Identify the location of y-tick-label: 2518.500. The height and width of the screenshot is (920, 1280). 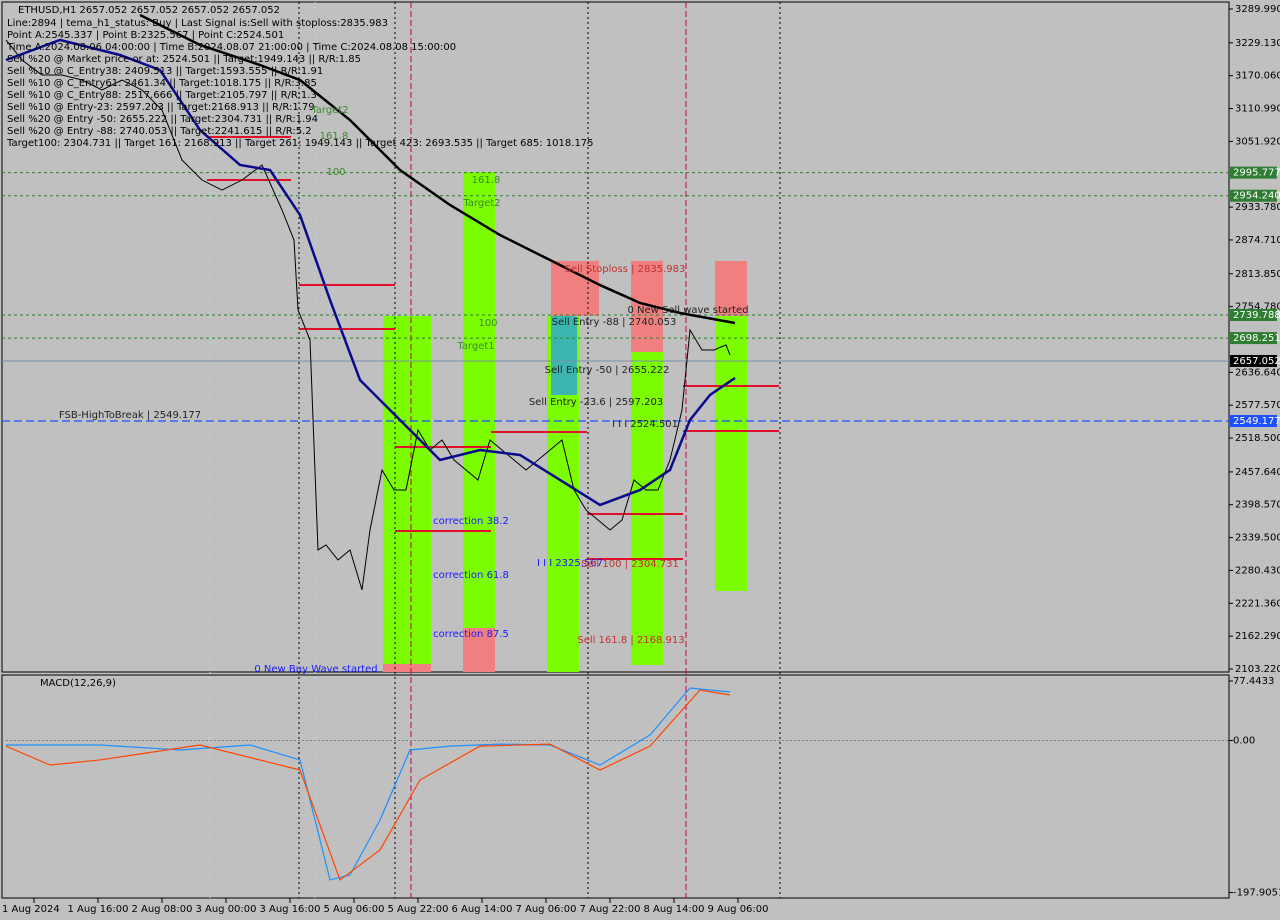
(1257, 438).